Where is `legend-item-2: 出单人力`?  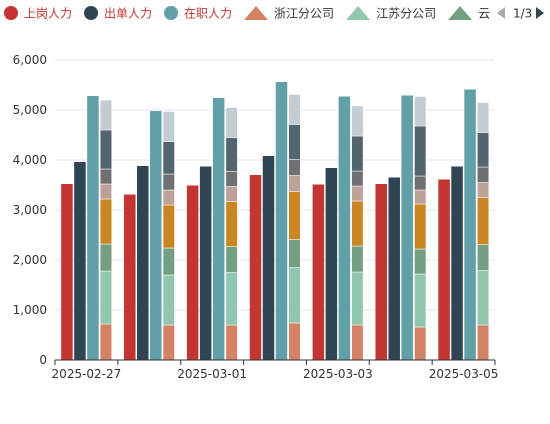 legend-item-2: 出单人力 is located at coordinates (118, 13).